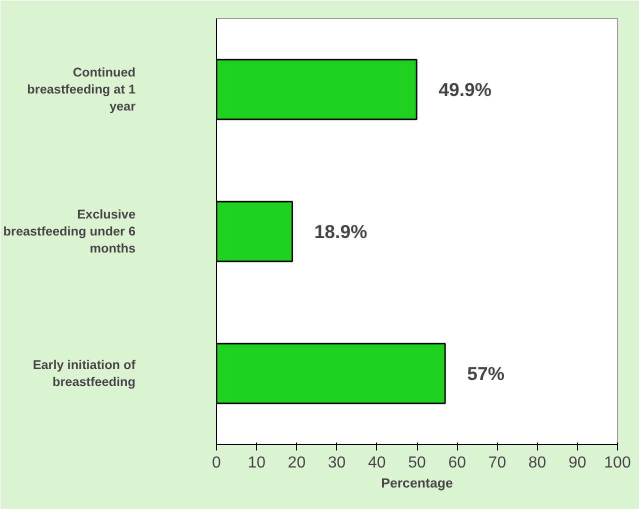  I want to click on x-axis-title: Percentage, so click(417, 483).